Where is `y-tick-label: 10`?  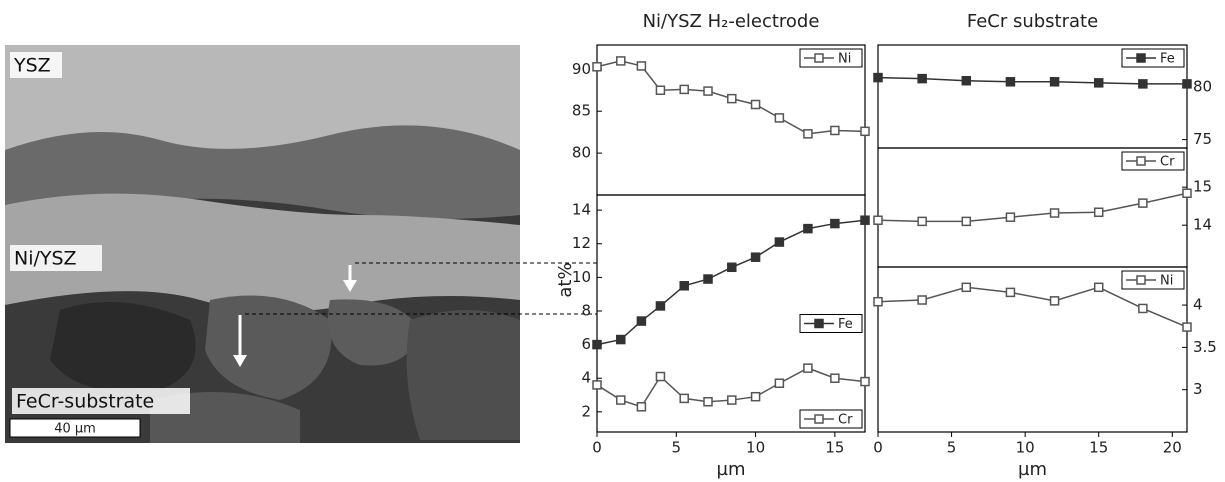
y-tick-label: 10 is located at coordinates (581, 277).